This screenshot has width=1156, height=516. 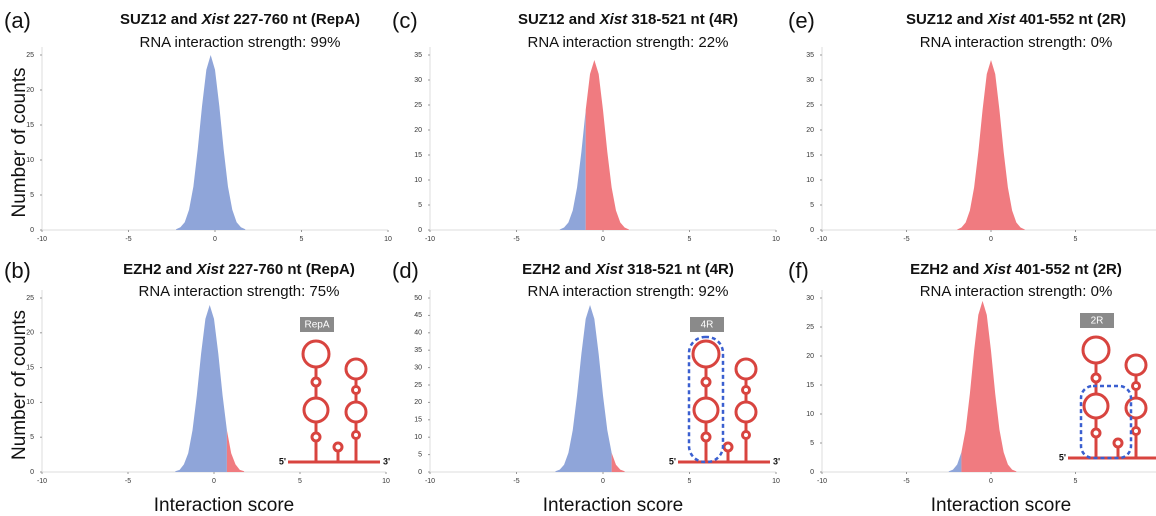 What do you see at coordinates (1072, 19) in the screenshot?
I see `title-suffix: 401-552 nt (2R)` at bounding box center [1072, 19].